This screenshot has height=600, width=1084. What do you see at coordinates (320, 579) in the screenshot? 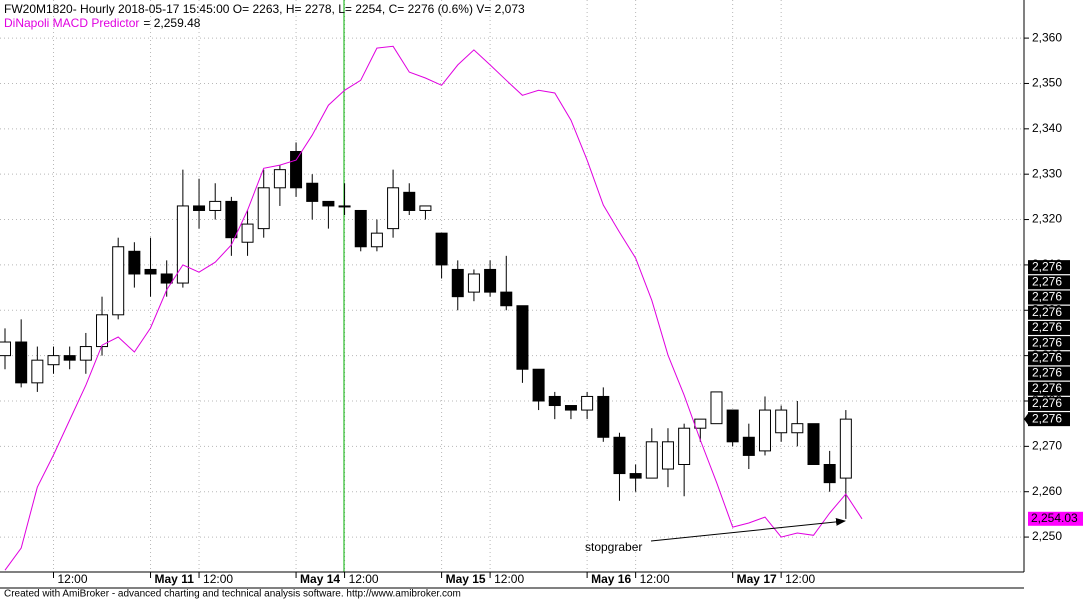
I see `x-tick-label: May 14` at bounding box center [320, 579].